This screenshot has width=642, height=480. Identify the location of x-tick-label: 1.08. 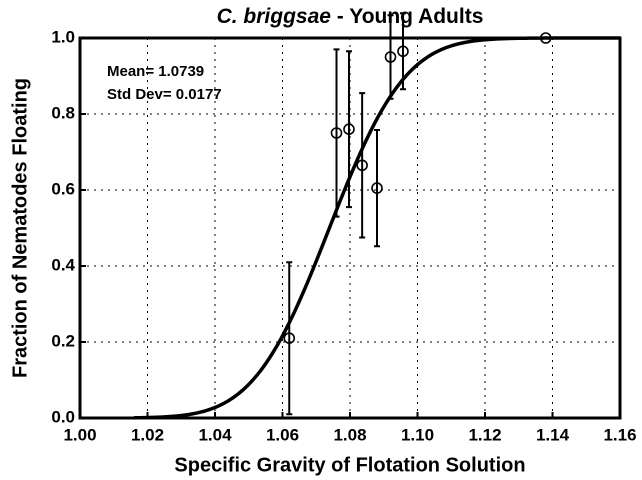
(349, 434).